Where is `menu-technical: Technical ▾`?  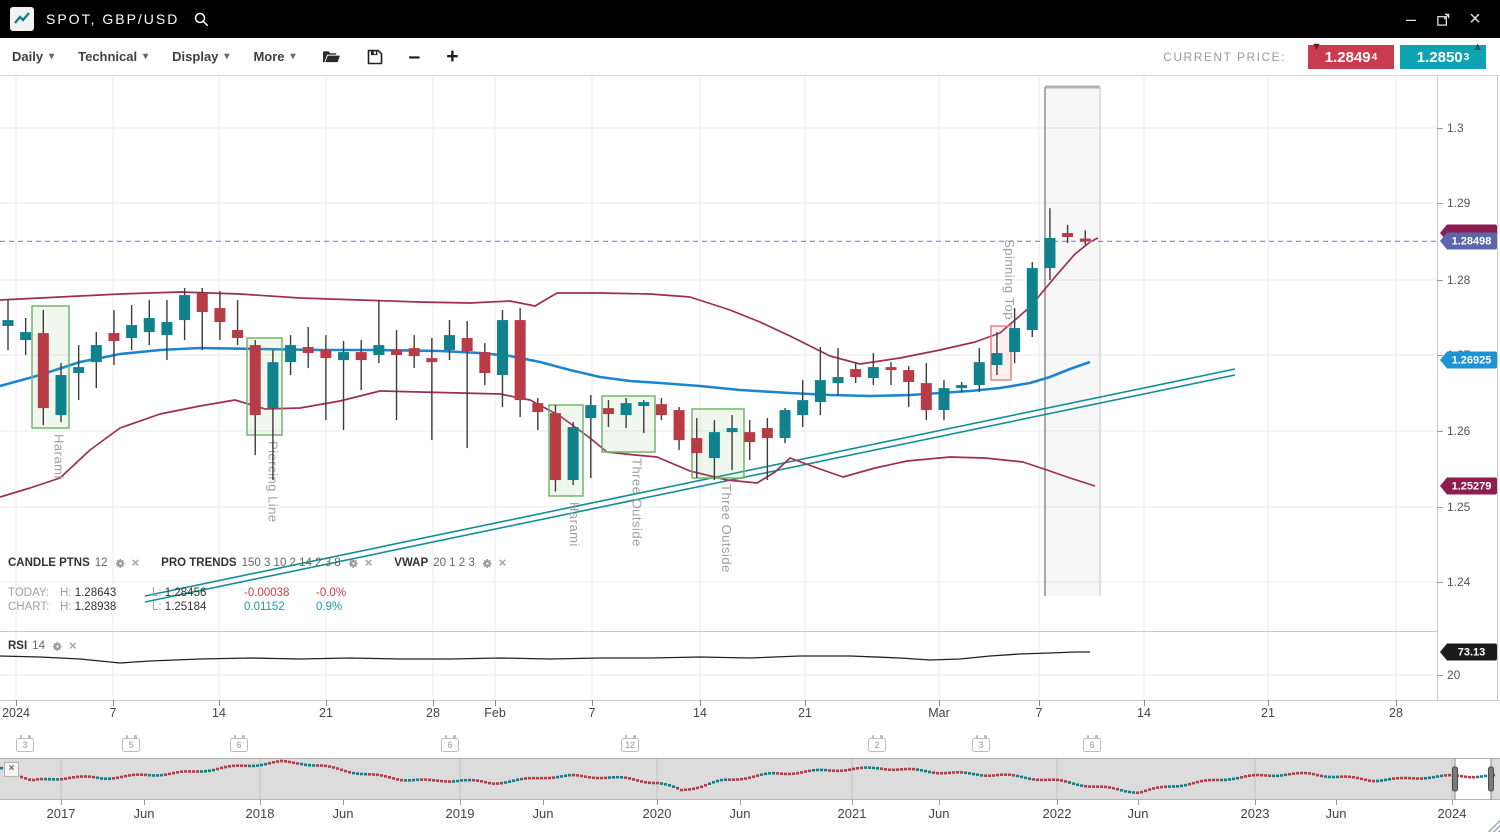 menu-technical: Technical ▾ is located at coordinates (113, 56).